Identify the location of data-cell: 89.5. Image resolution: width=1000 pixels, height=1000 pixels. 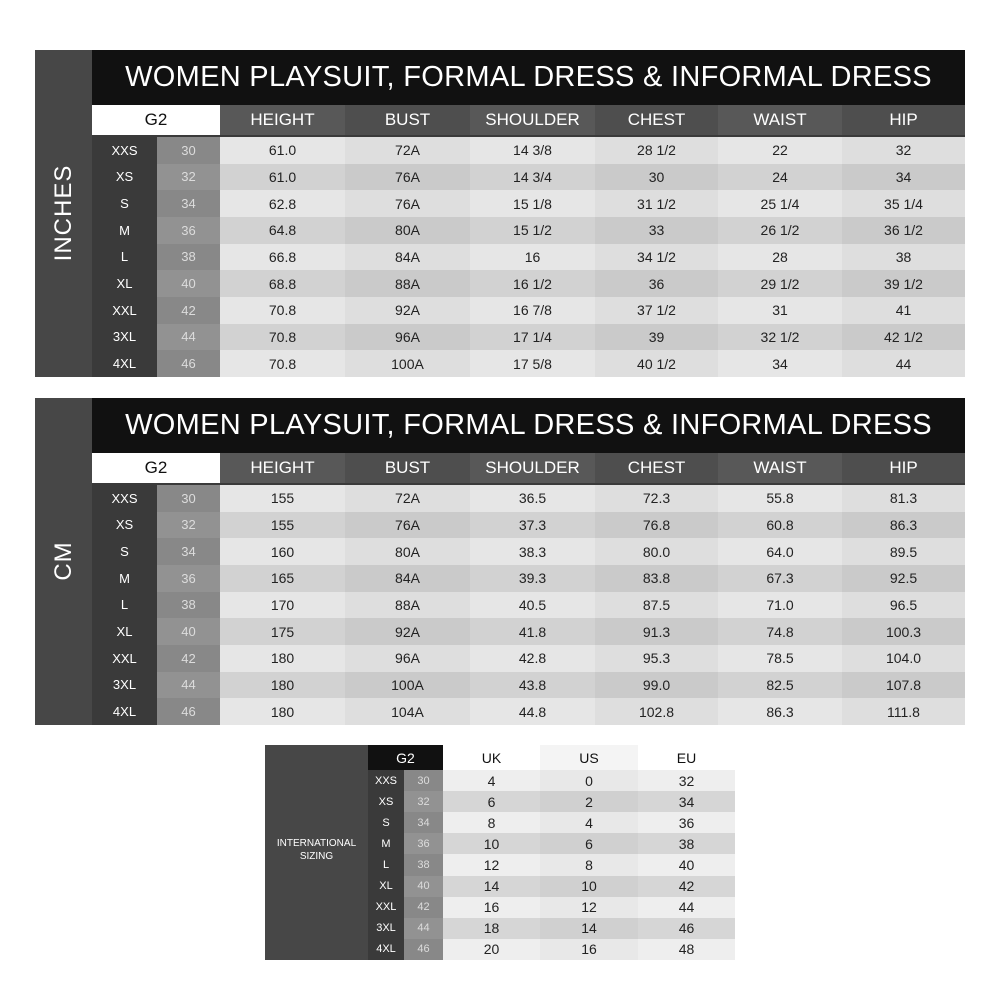
(903, 551).